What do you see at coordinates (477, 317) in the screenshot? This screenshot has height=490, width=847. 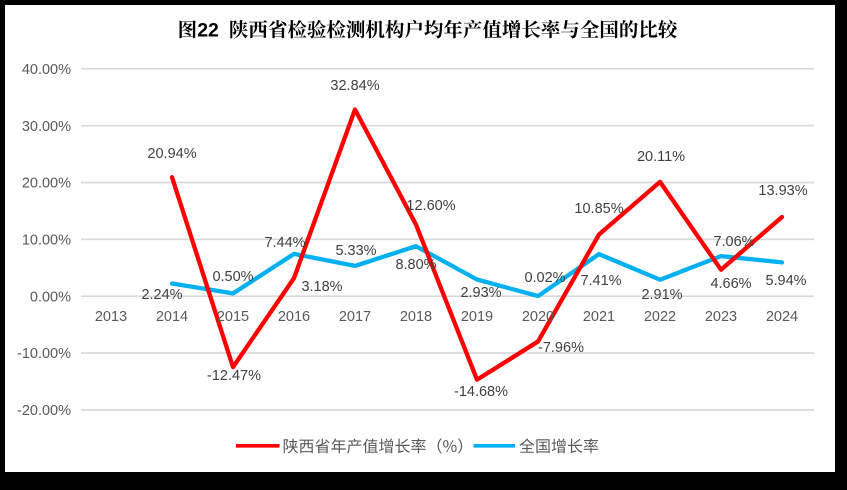 I see `svg-text: 2019` at bounding box center [477, 317].